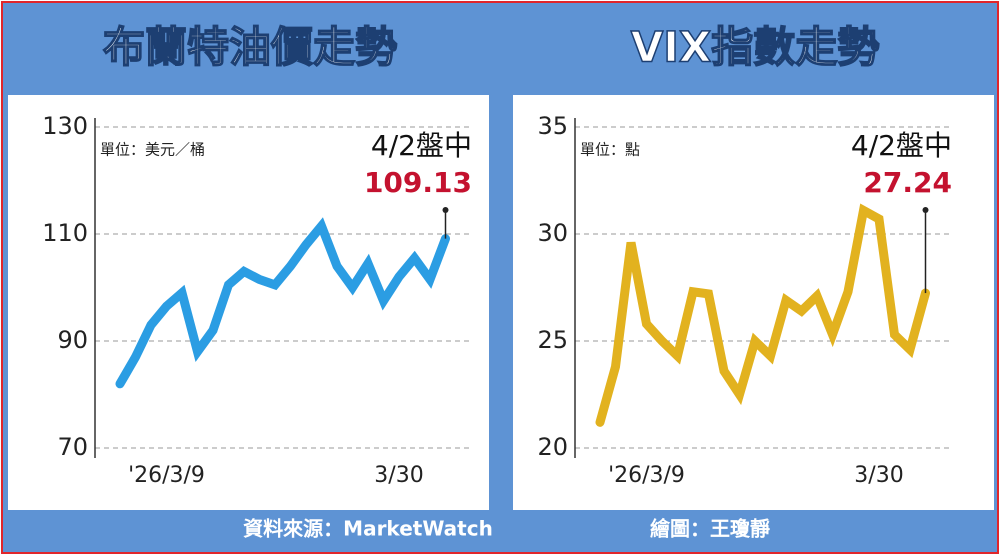  What do you see at coordinates (72, 340) in the screenshot?
I see `y-tick-label: 90` at bounding box center [72, 340].